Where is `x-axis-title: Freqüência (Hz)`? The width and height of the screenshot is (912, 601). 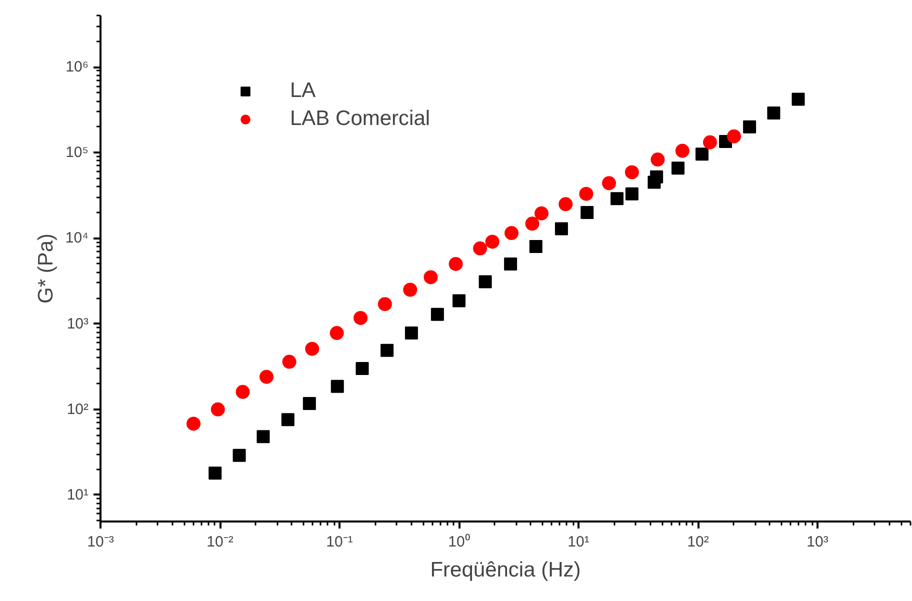 x-axis-title: Freqüência (Hz) is located at coordinates (505, 570).